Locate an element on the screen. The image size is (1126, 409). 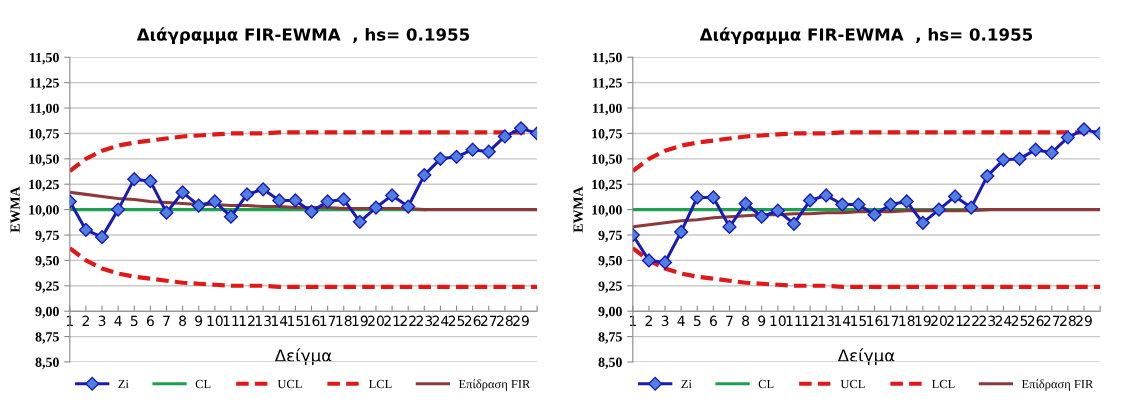
x-axis-title: Δείγμα is located at coordinates (303, 357).